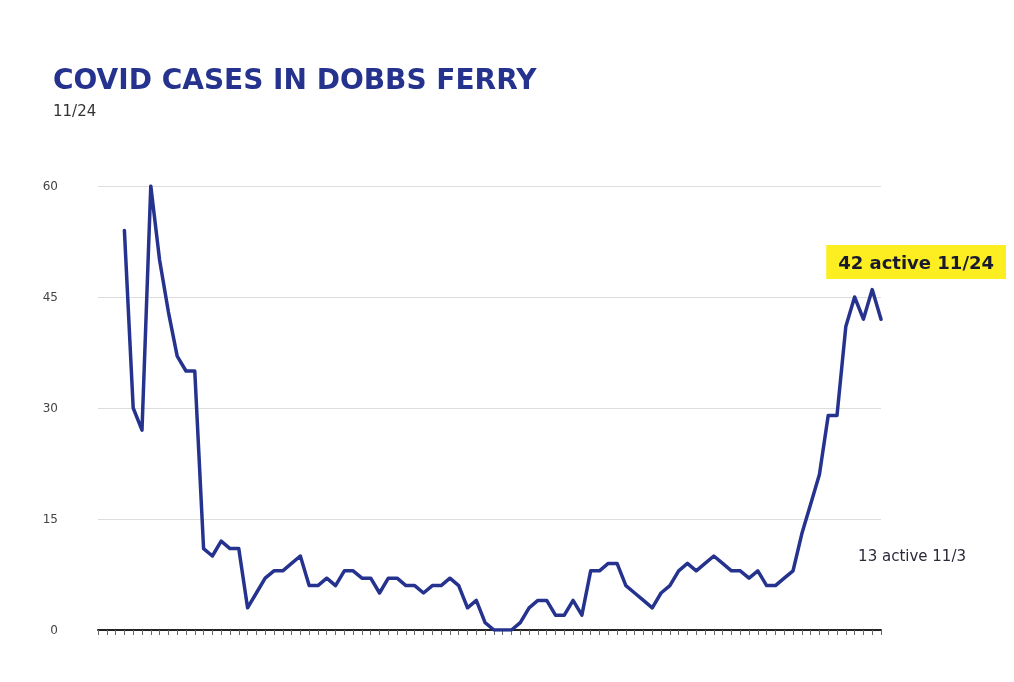 Image resolution: width=1014 pixels, height=682 pixels. Describe the element at coordinates (916, 262) in the screenshot. I see `annotation: 42 active 11/24` at that location.